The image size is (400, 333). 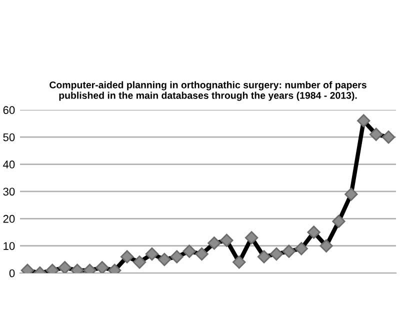 I want to click on chart-title: Computer-aided planning in orthognathic surgery: number of papers published in the main databases through the years (1984 - 2013)., so click(x=208, y=91).